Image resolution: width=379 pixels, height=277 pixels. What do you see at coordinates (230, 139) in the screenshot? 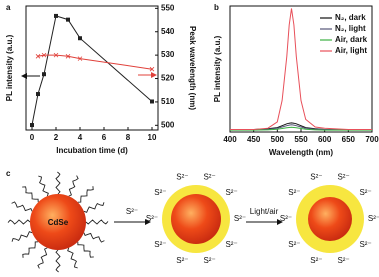
I see `x-tick-label: 400` at bounding box center [230, 139].